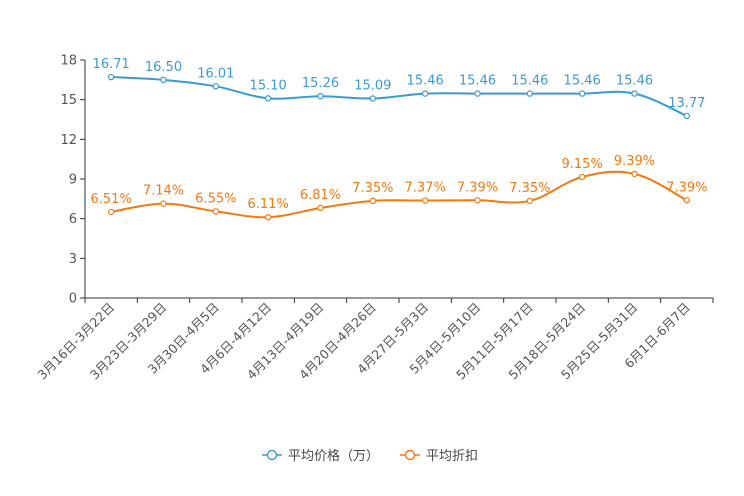 Image resolution: width=744 pixels, height=496 pixels. What do you see at coordinates (582, 164) in the screenshot?
I see `data-label: 9.15%` at bounding box center [582, 164].